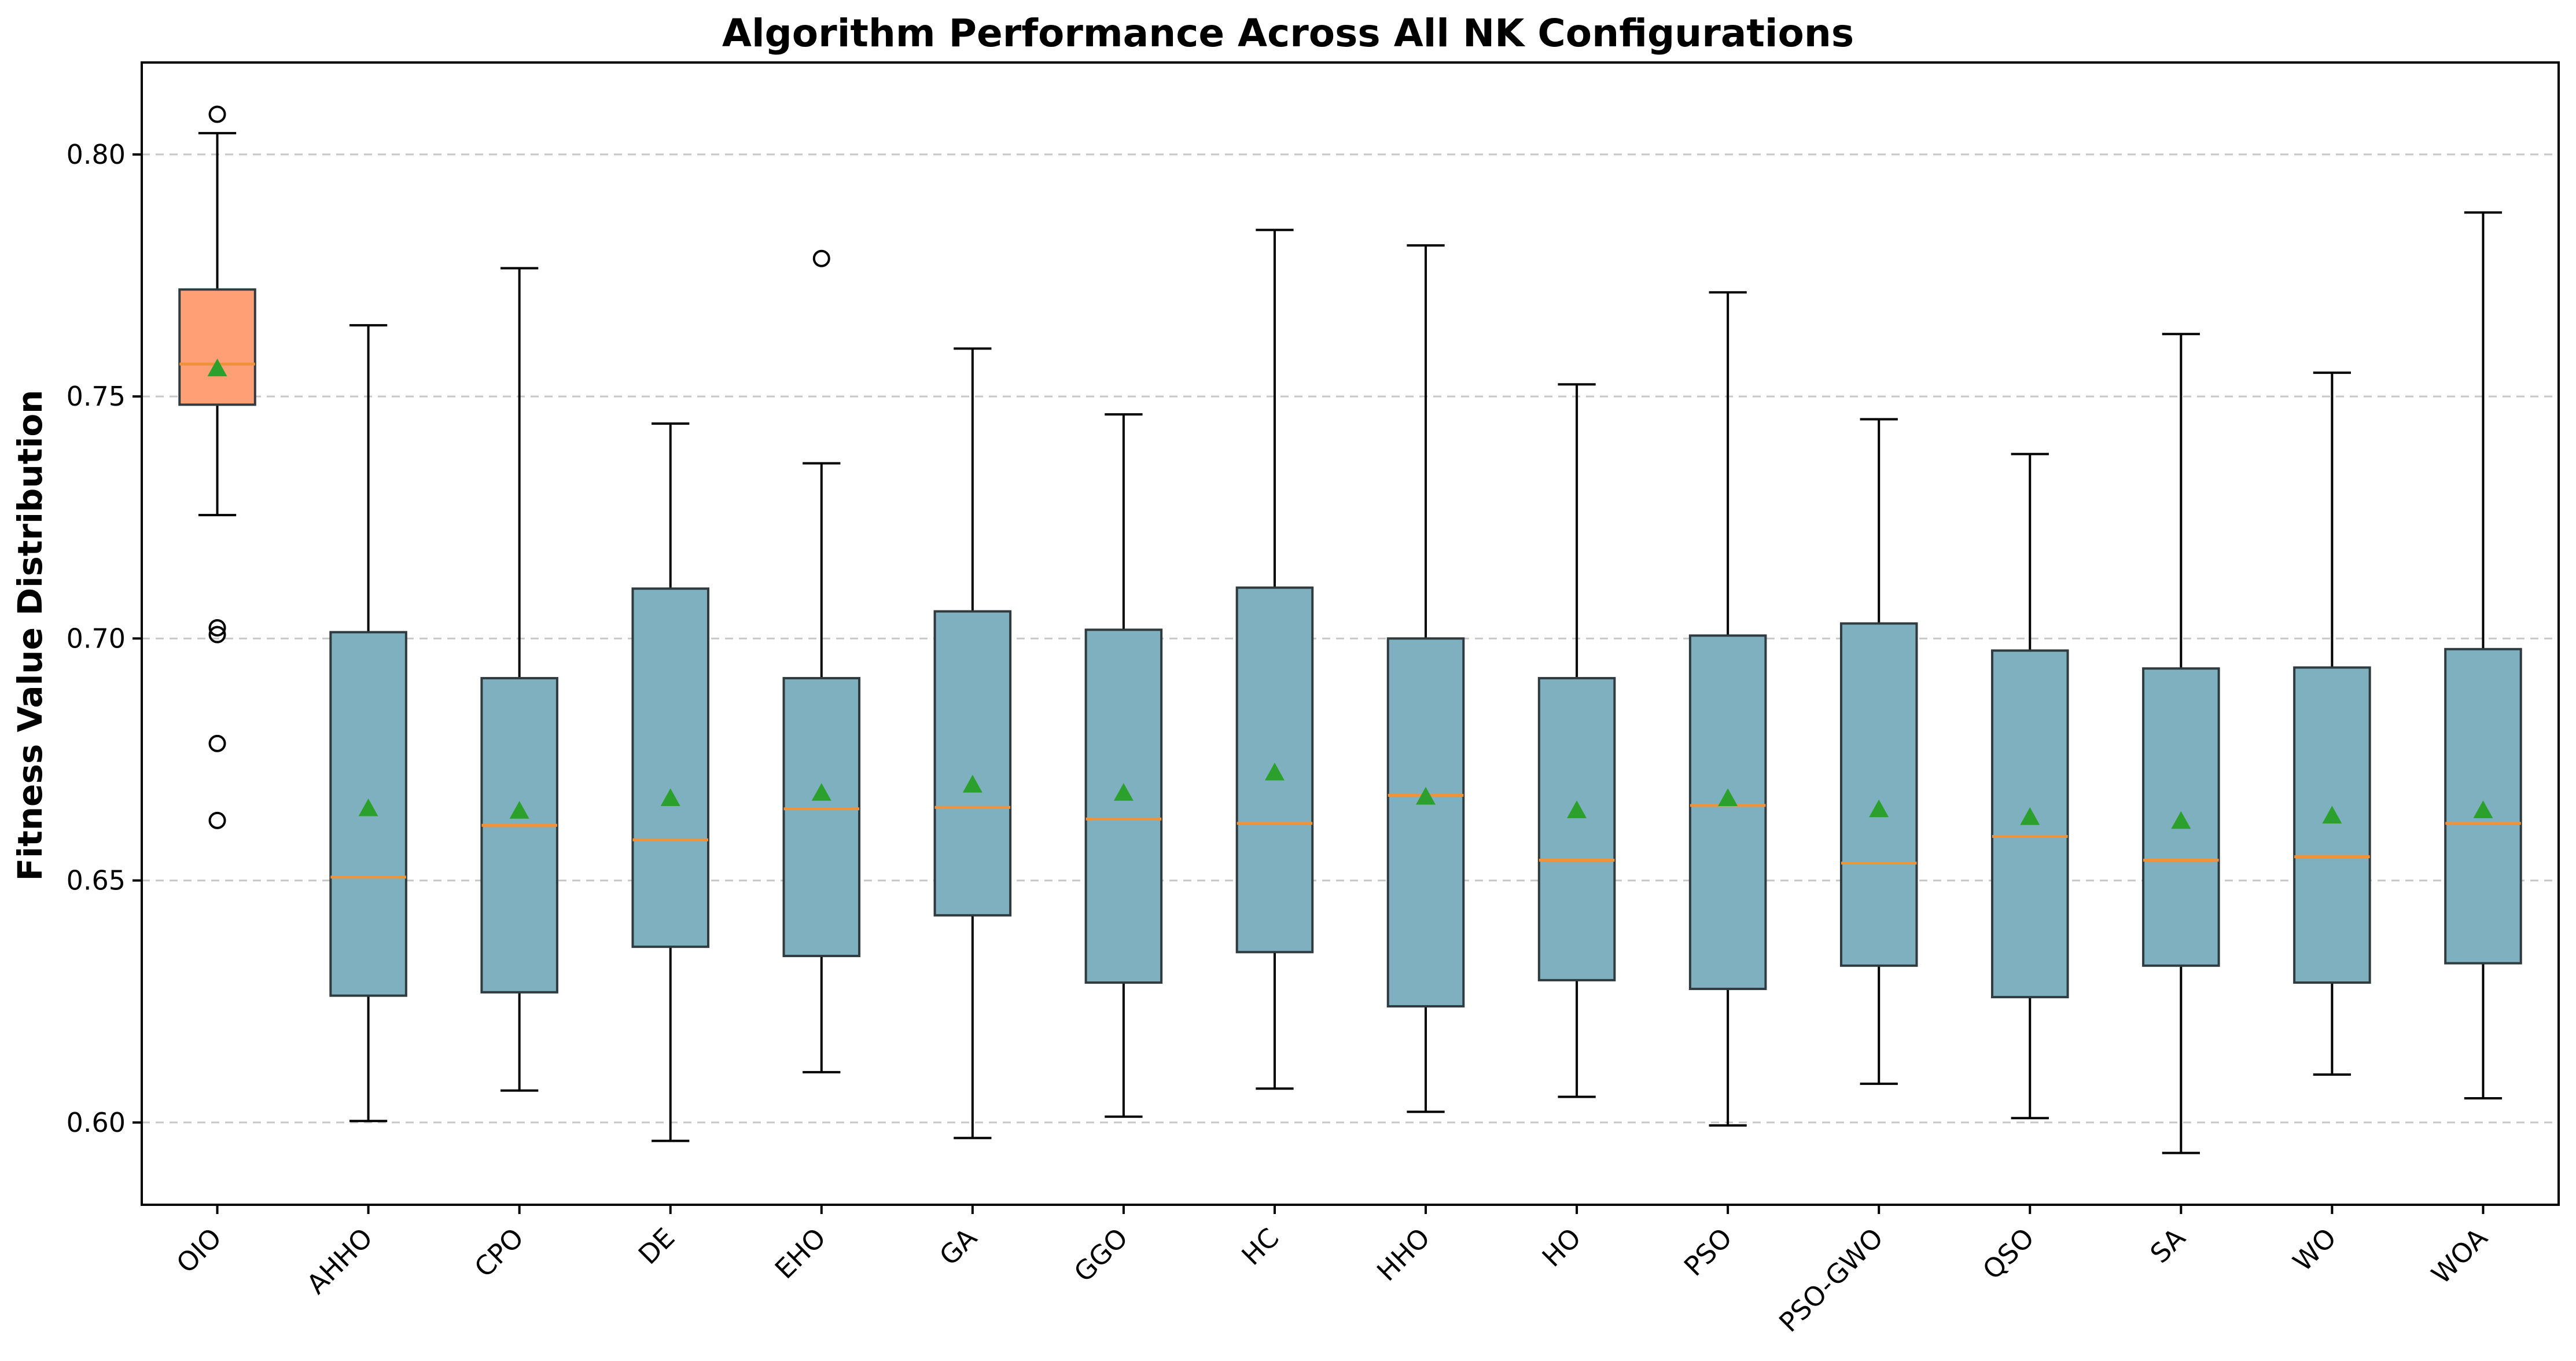 This screenshot has height=1361, width=2576. Describe the element at coordinates (656, 1246) in the screenshot. I see `x-tick-label: DE` at that location.